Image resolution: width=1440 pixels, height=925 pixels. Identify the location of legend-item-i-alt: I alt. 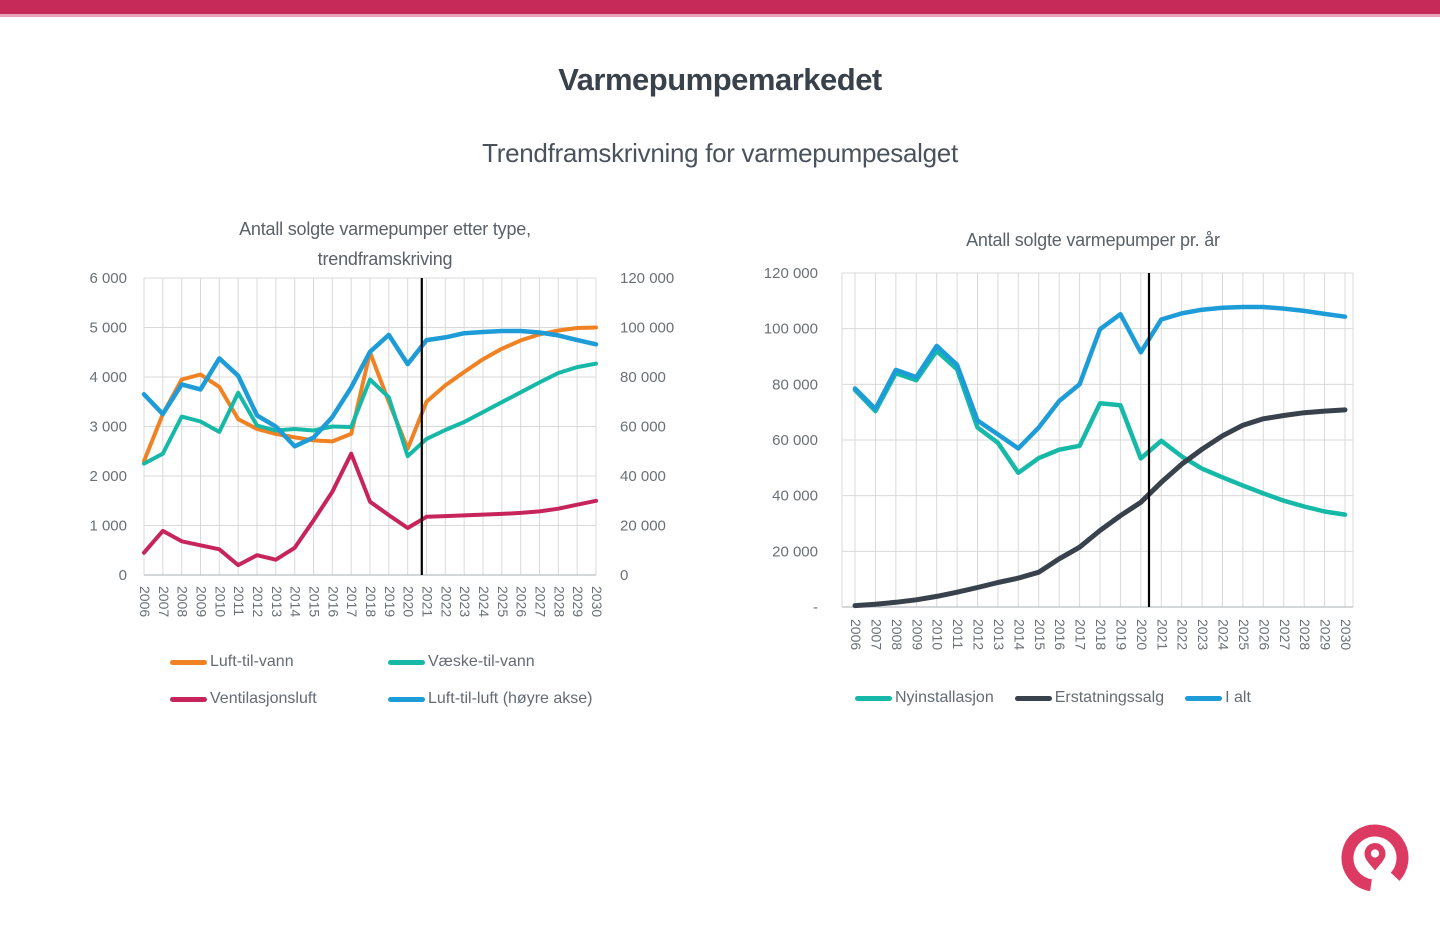
(1218, 698).